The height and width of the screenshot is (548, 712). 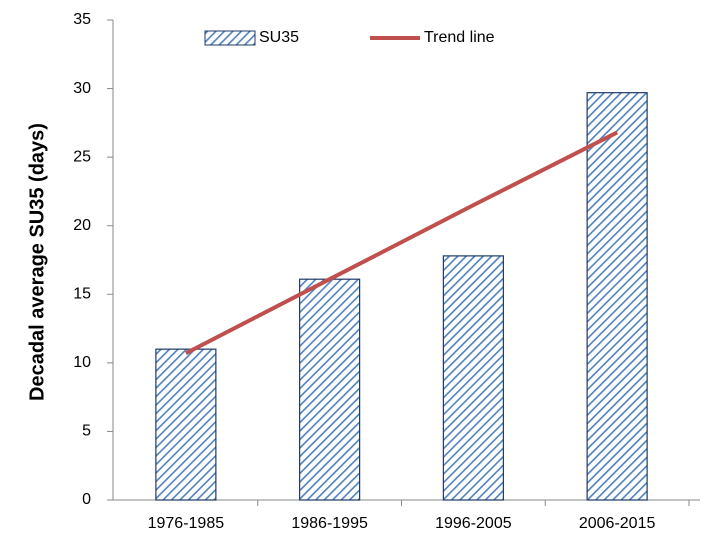 I want to click on y-tick-label: 10, so click(x=82, y=362).